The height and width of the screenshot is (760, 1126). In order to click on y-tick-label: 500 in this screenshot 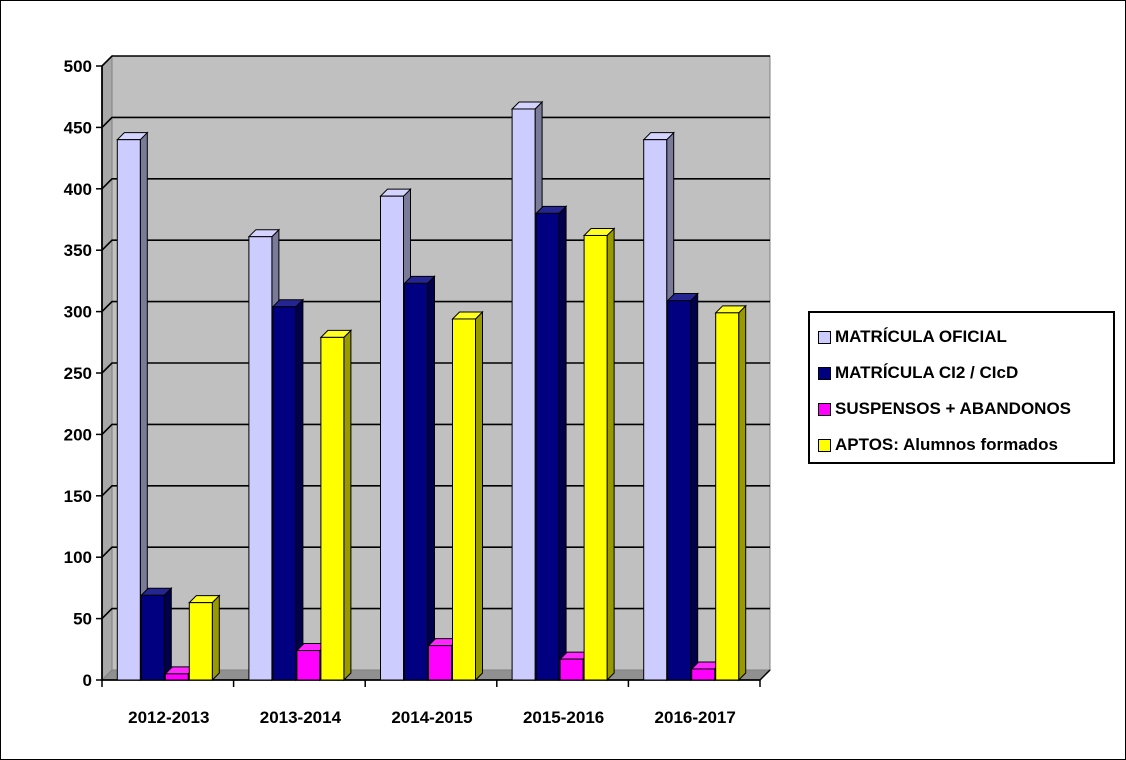, I will do `click(78, 66)`.